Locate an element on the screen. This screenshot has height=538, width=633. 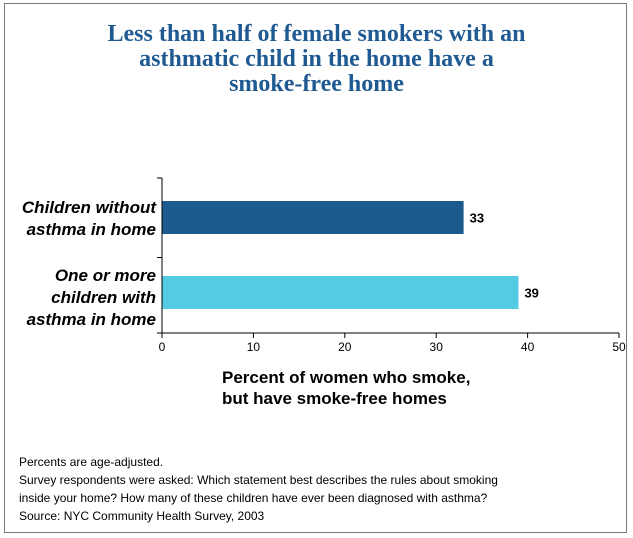
footnote-line: Percents are age-adjusted. is located at coordinates (91, 462).